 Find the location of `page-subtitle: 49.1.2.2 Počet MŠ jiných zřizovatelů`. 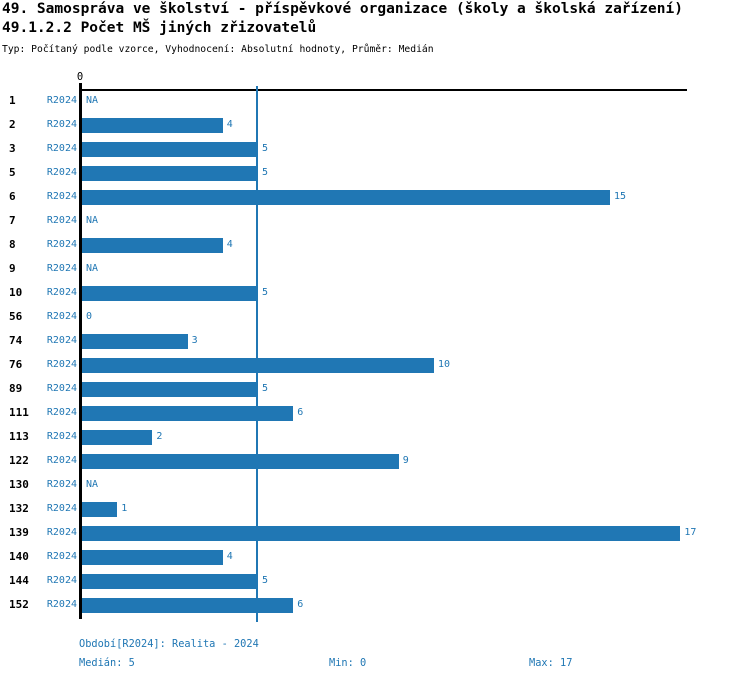

page-subtitle: 49.1.2.2 Počet MŠ jiných zřizovatelů is located at coordinates (159, 28).